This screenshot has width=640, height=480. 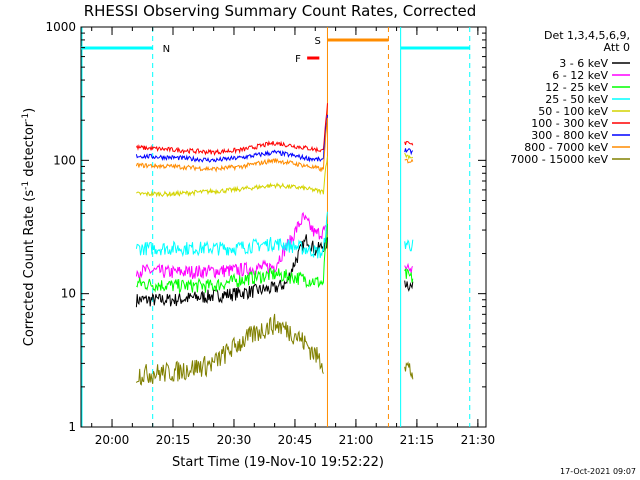 I want to click on y-tick-label: 100, so click(x=64, y=160).